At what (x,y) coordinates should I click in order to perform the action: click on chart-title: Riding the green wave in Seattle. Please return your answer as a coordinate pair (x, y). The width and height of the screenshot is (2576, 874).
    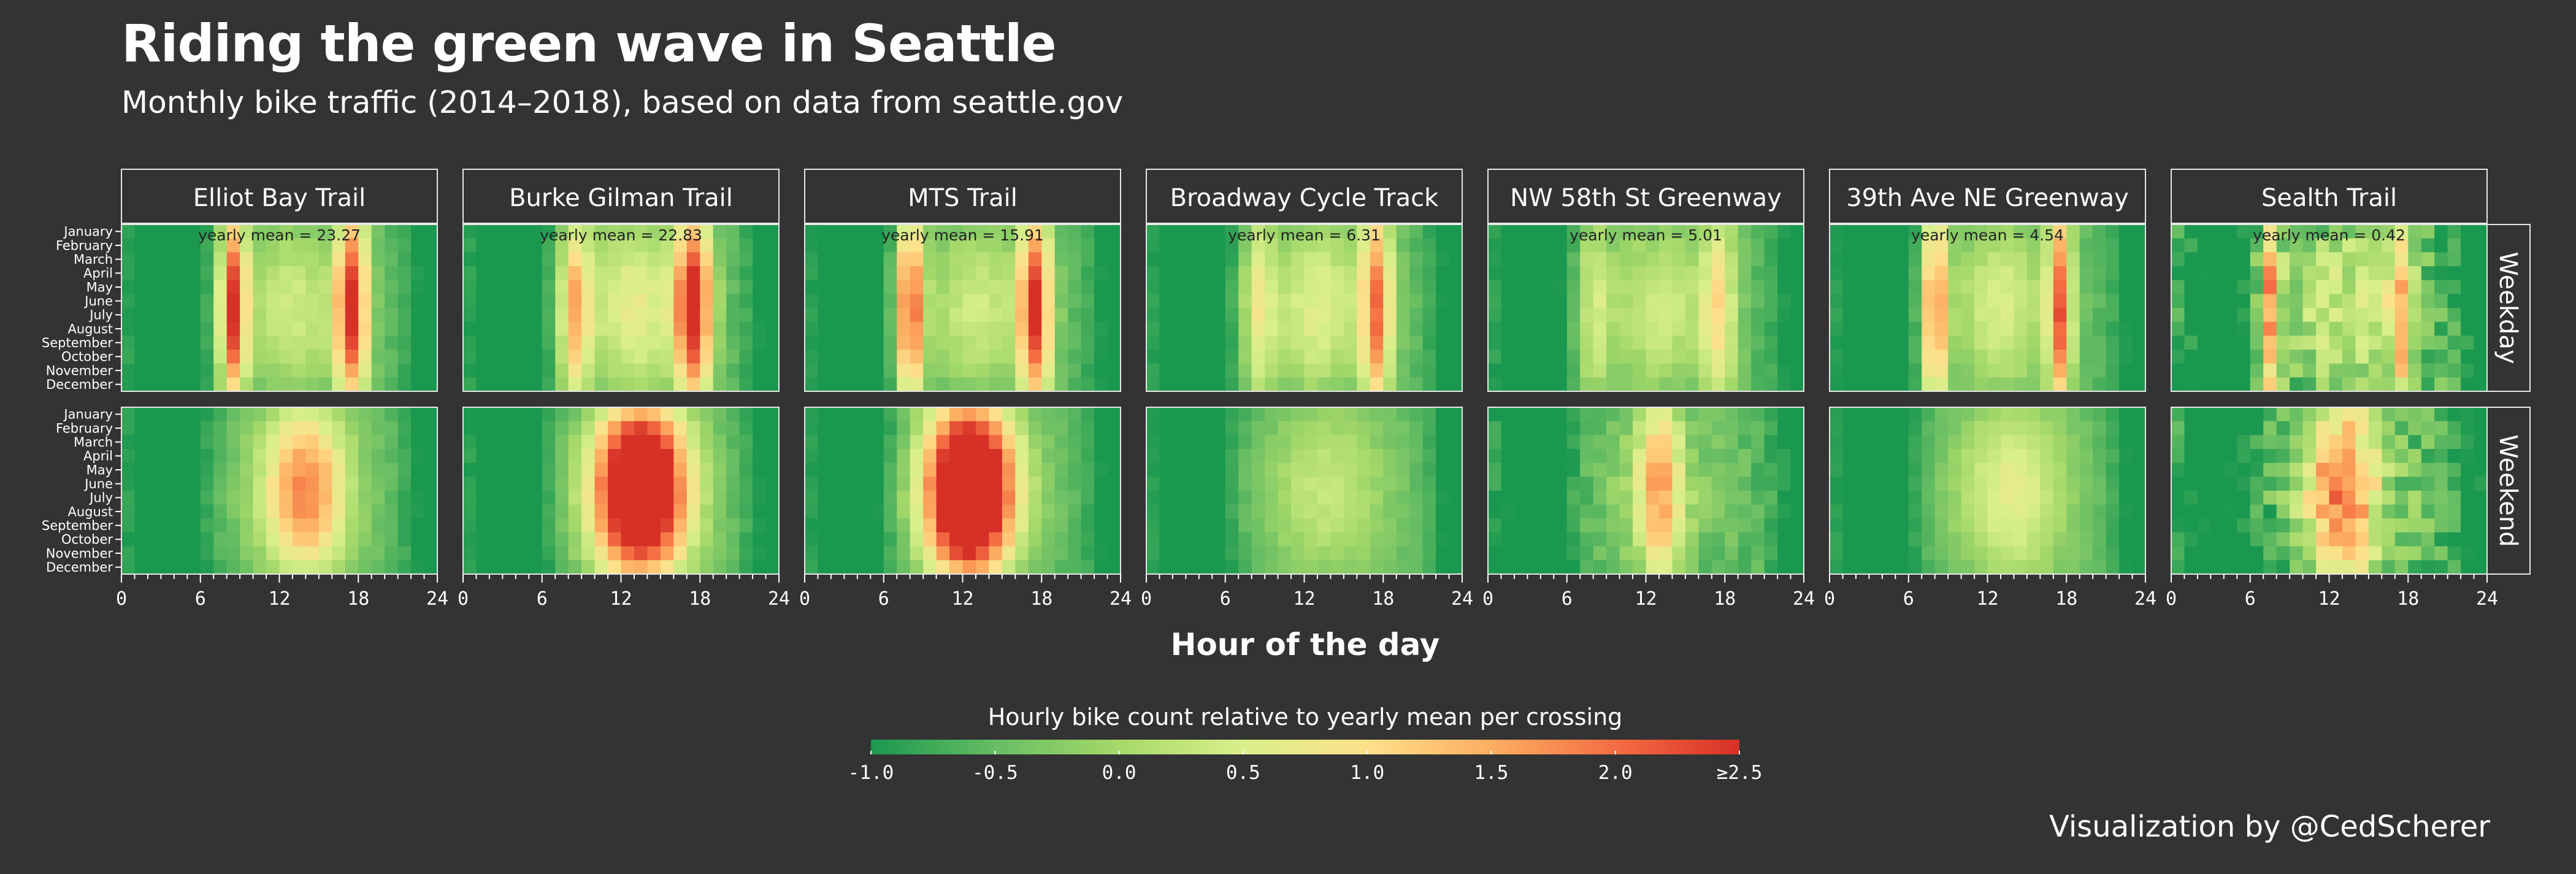
    Looking at the image, I should click on (589, 43).